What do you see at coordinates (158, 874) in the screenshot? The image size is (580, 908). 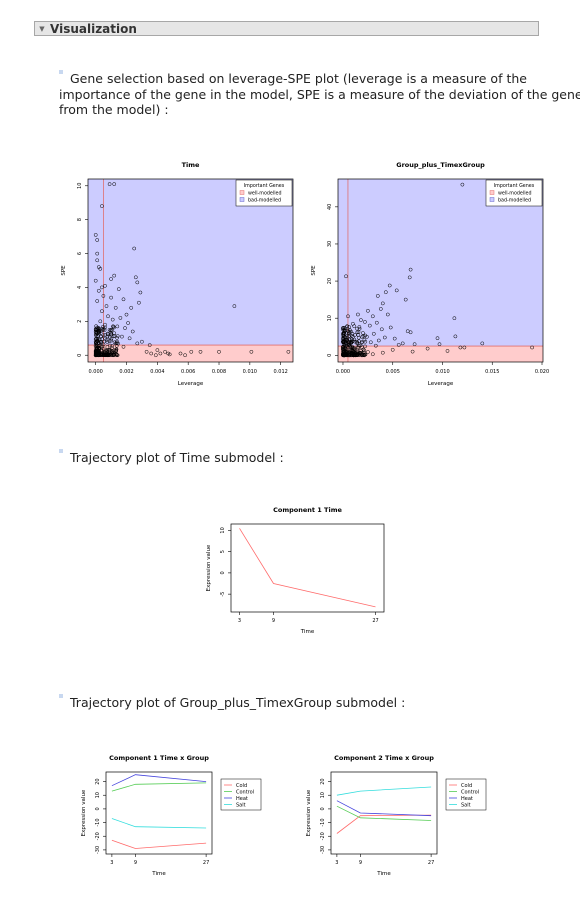 I see `x-axis-label: Time` at bounding box center [158, 874].